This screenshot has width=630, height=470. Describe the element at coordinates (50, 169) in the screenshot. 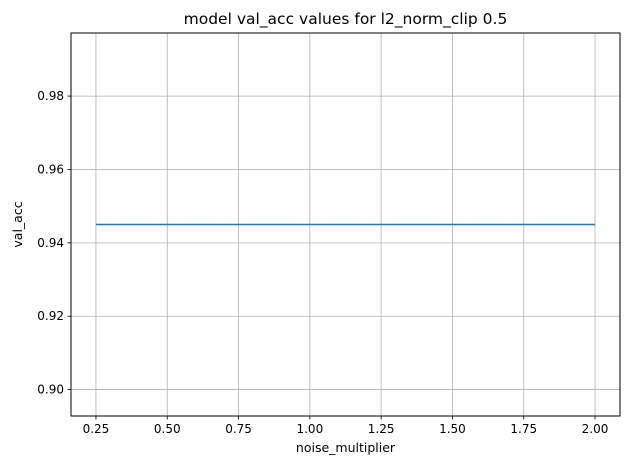

I see `y-tick-label: 0.96` at that location.